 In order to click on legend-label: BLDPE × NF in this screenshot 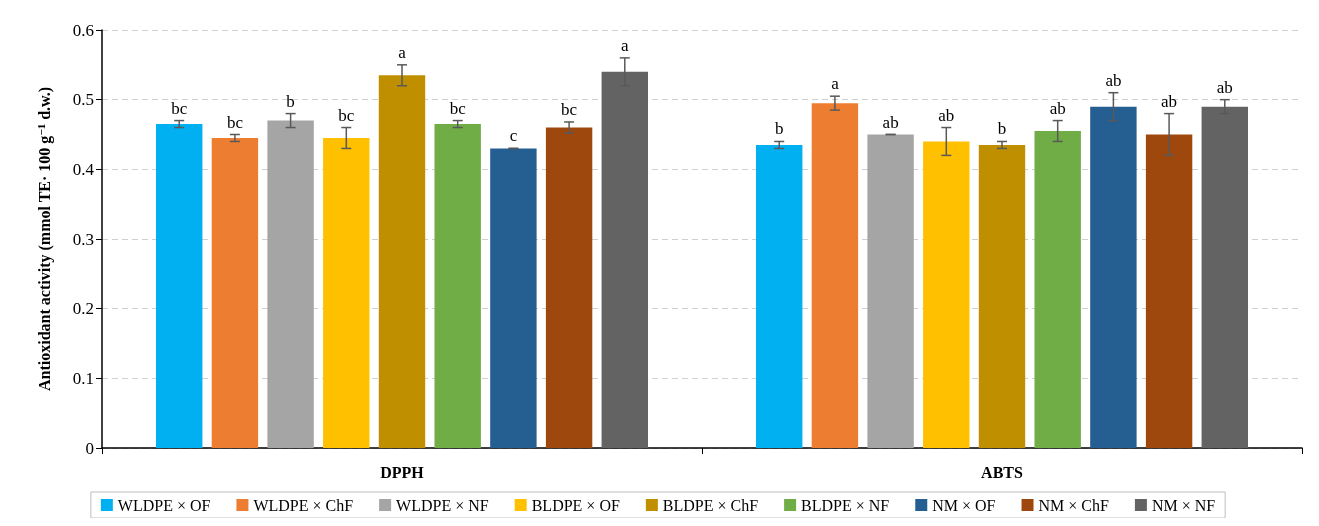, I will do `click(845, 505)`.